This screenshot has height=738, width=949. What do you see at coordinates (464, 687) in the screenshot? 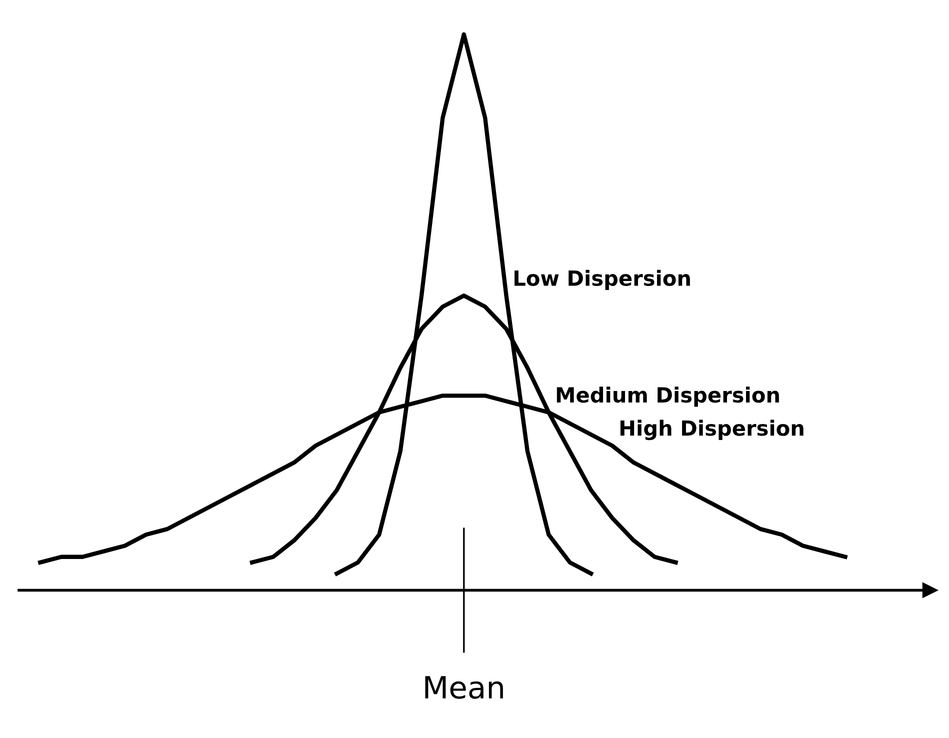
I see `text: Mean` at bounding box center [464, 687].